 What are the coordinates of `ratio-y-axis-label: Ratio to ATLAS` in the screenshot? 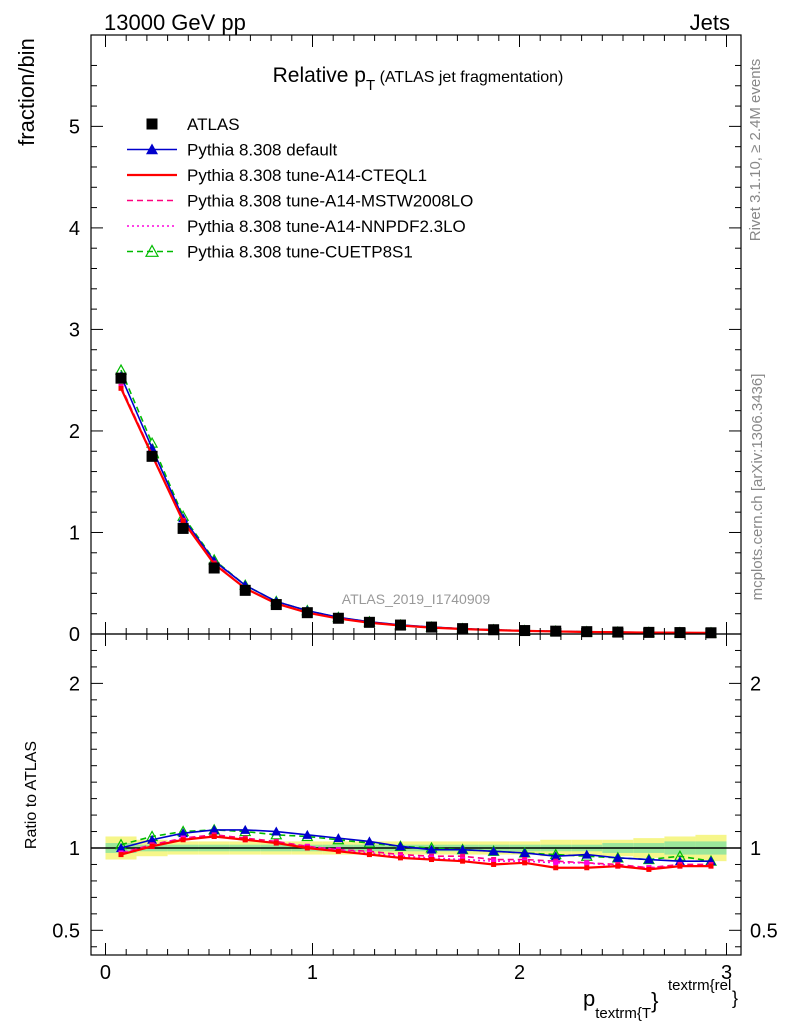 It's located at (31, 795).